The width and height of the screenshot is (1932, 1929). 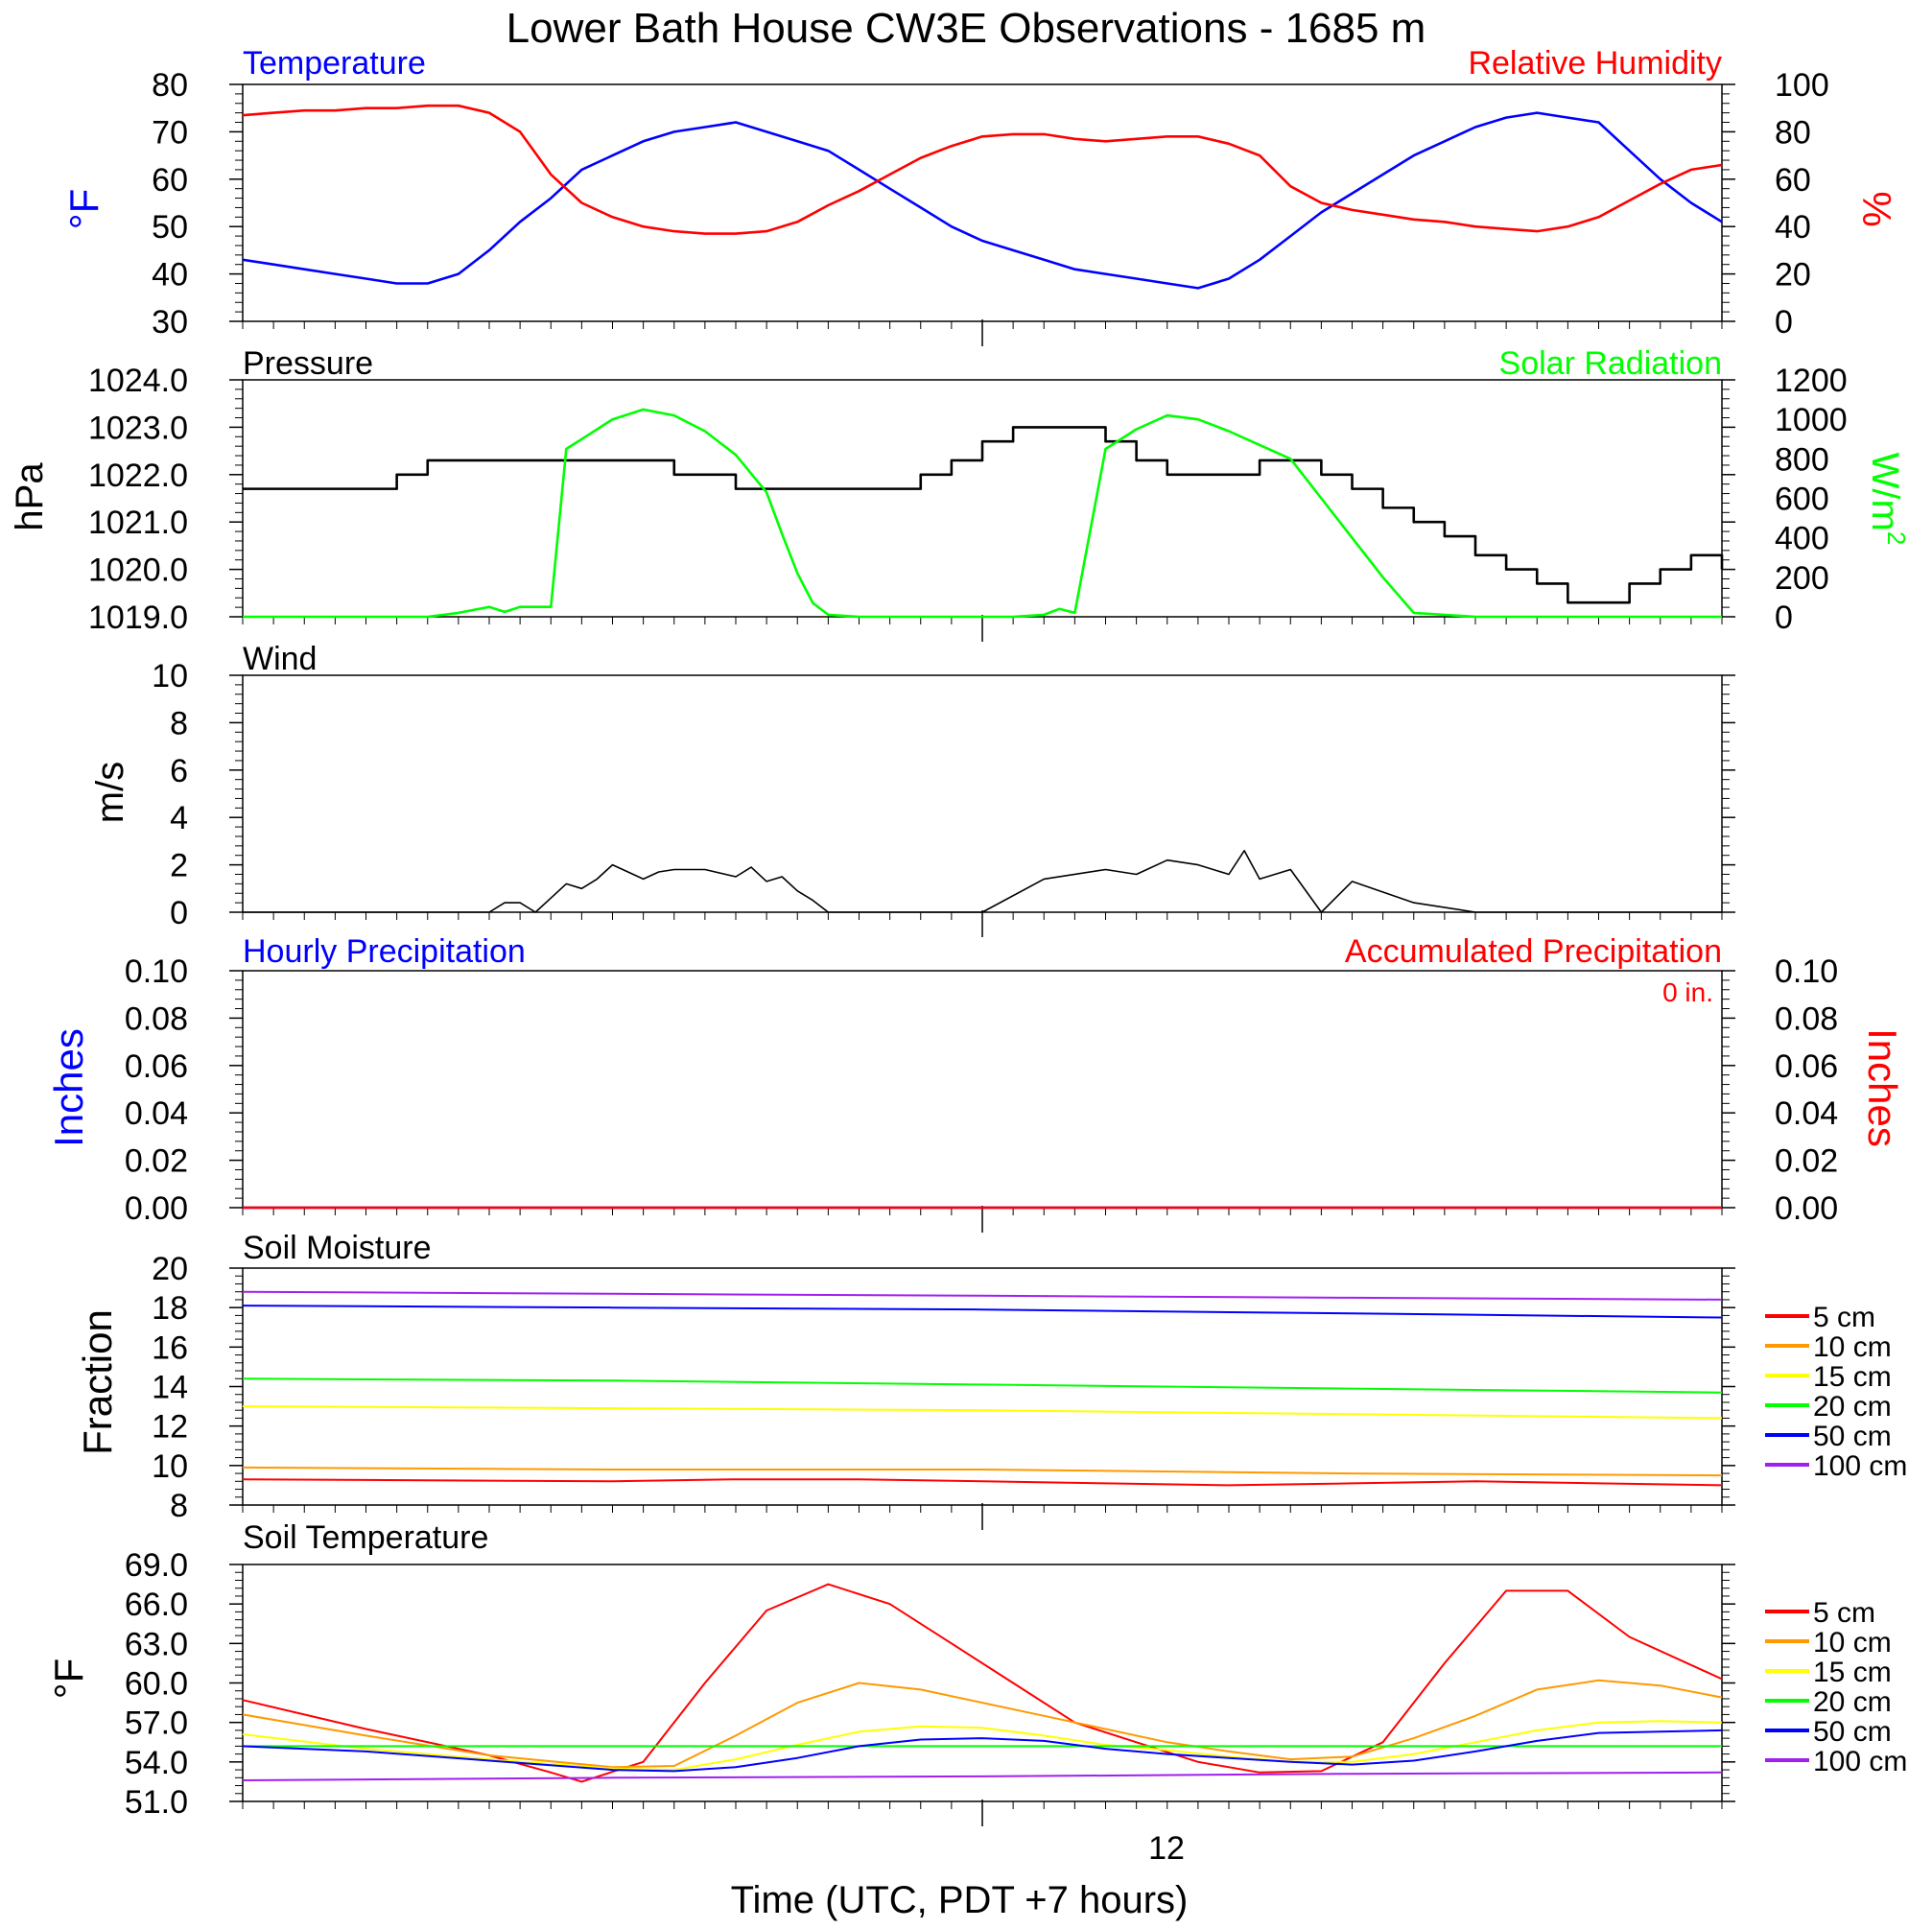 I want to click on pressure-frame, so click(x=983, y=499).